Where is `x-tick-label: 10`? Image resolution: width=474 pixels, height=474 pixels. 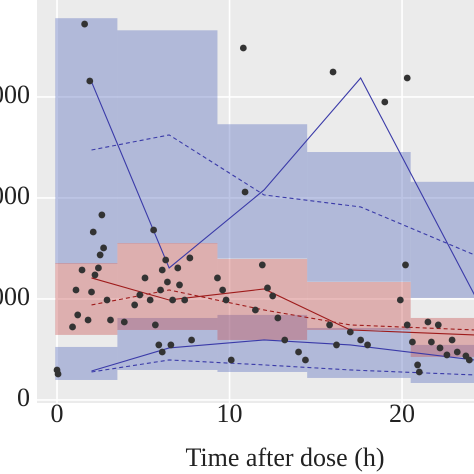
x-tick-label: 10 is located at coordinates (230, 413).